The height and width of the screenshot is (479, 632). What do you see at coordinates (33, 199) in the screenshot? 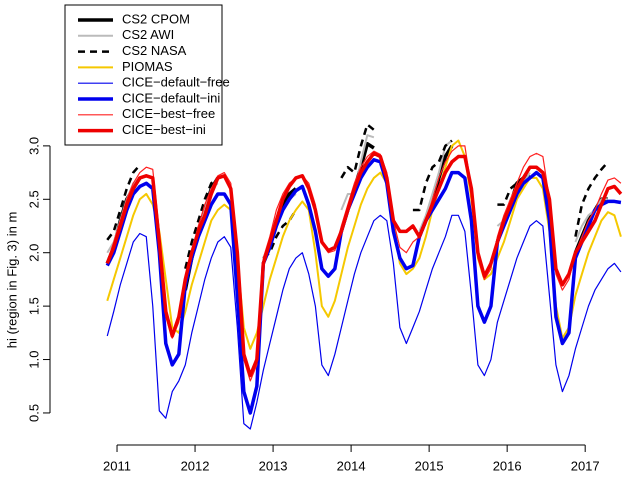
I see `y-tick-label: 2.5` at bounding box center [33, 199].